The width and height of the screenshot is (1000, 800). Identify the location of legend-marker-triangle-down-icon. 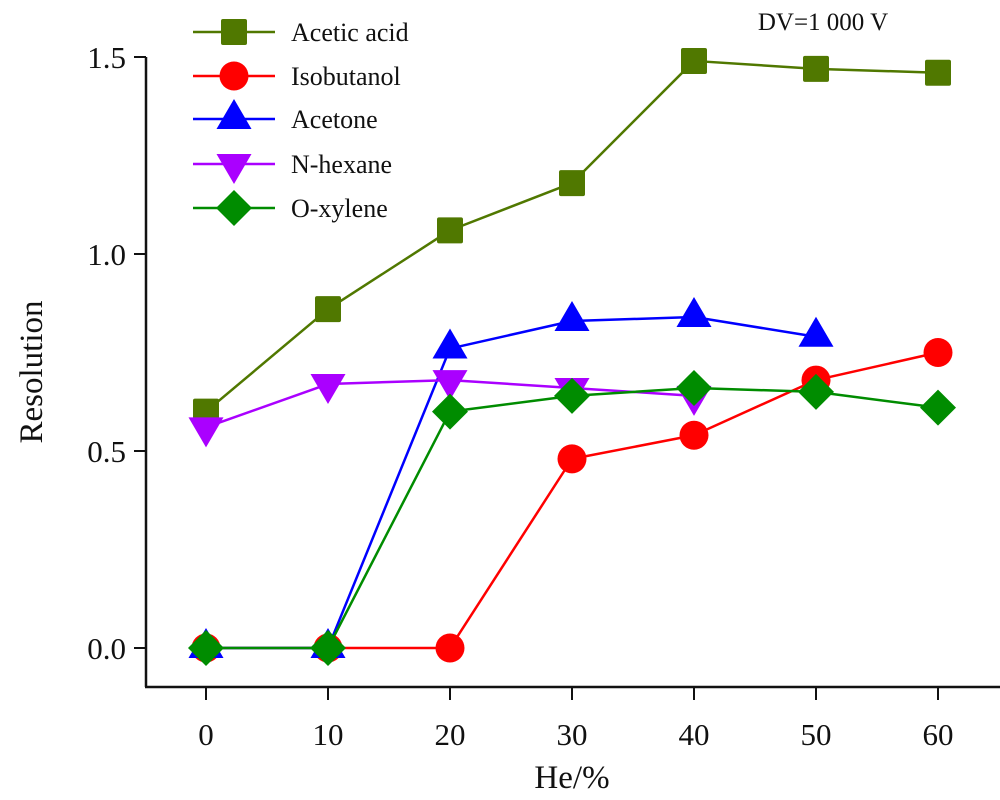
(234, 169).